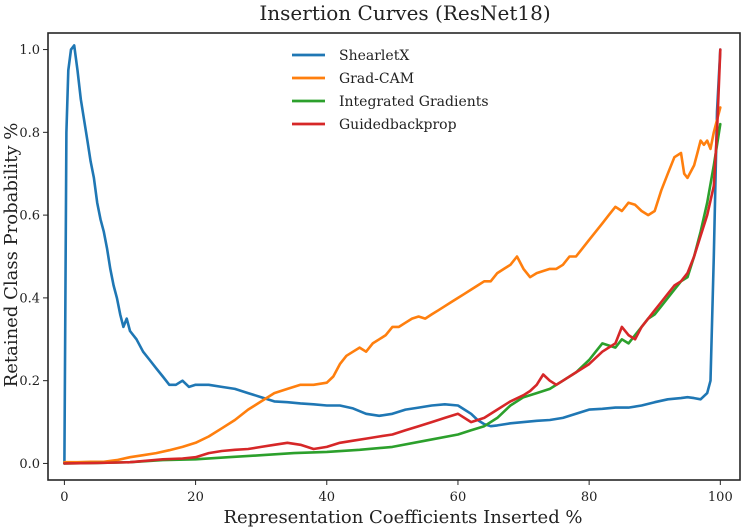 This screenshot has height=527, width=747. What do you see at coordinates (11, 255) in the screenshot?
I see `y-axis-label: Retained Class Probability %` at bounding box center [11, 255].